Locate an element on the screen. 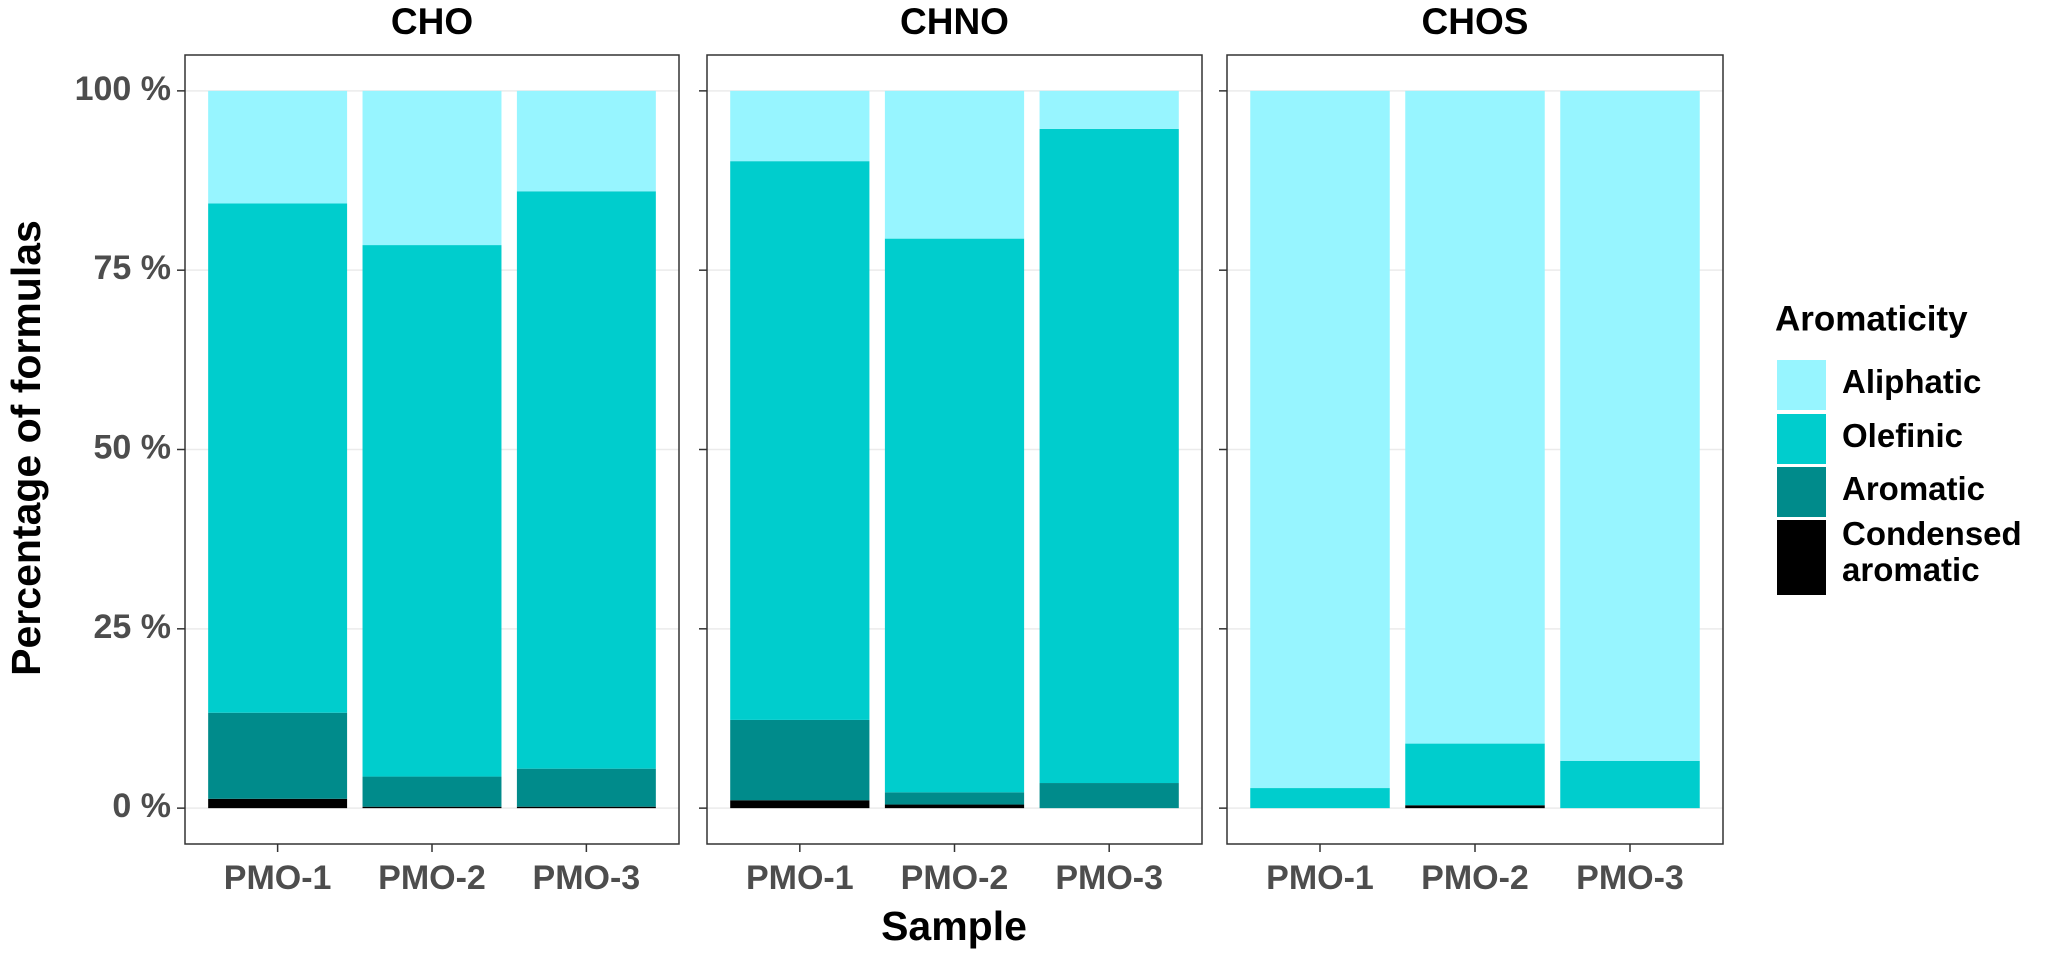 The width and height of the screenshot is (2067, 962). strip-title: CHO is located at coordinates (432, 21).